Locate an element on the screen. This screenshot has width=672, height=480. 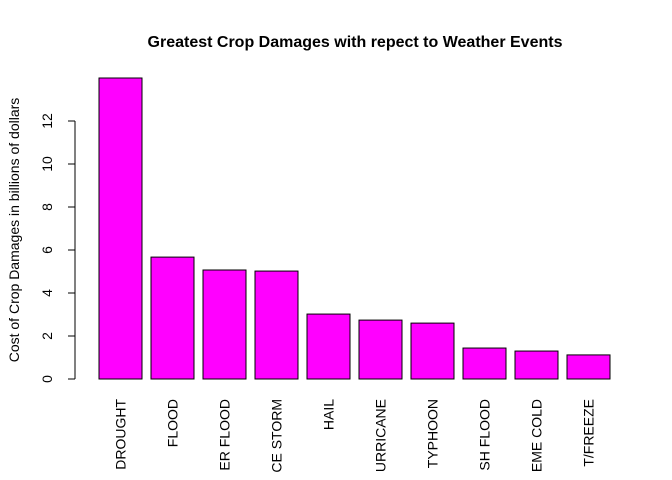
x-tick-label: T/FREEZE is located at coordinates (589, 433).